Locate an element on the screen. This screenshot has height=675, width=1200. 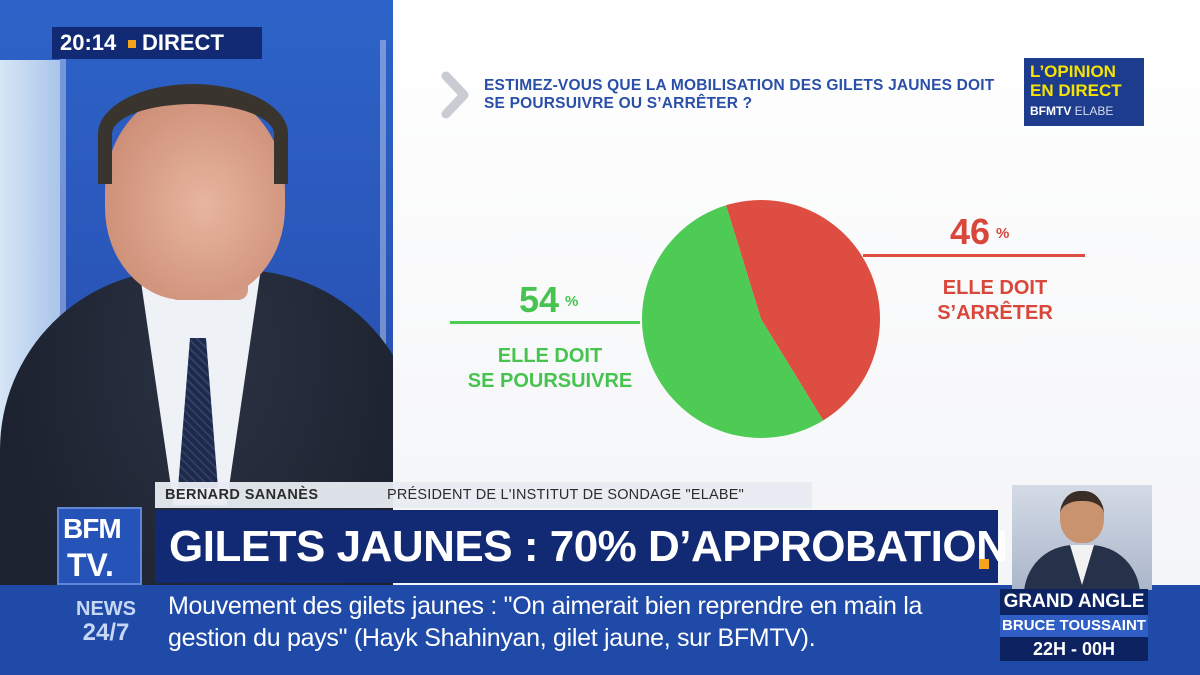
logo-line1: L’OPINION is located at coordinates (1073, 71).